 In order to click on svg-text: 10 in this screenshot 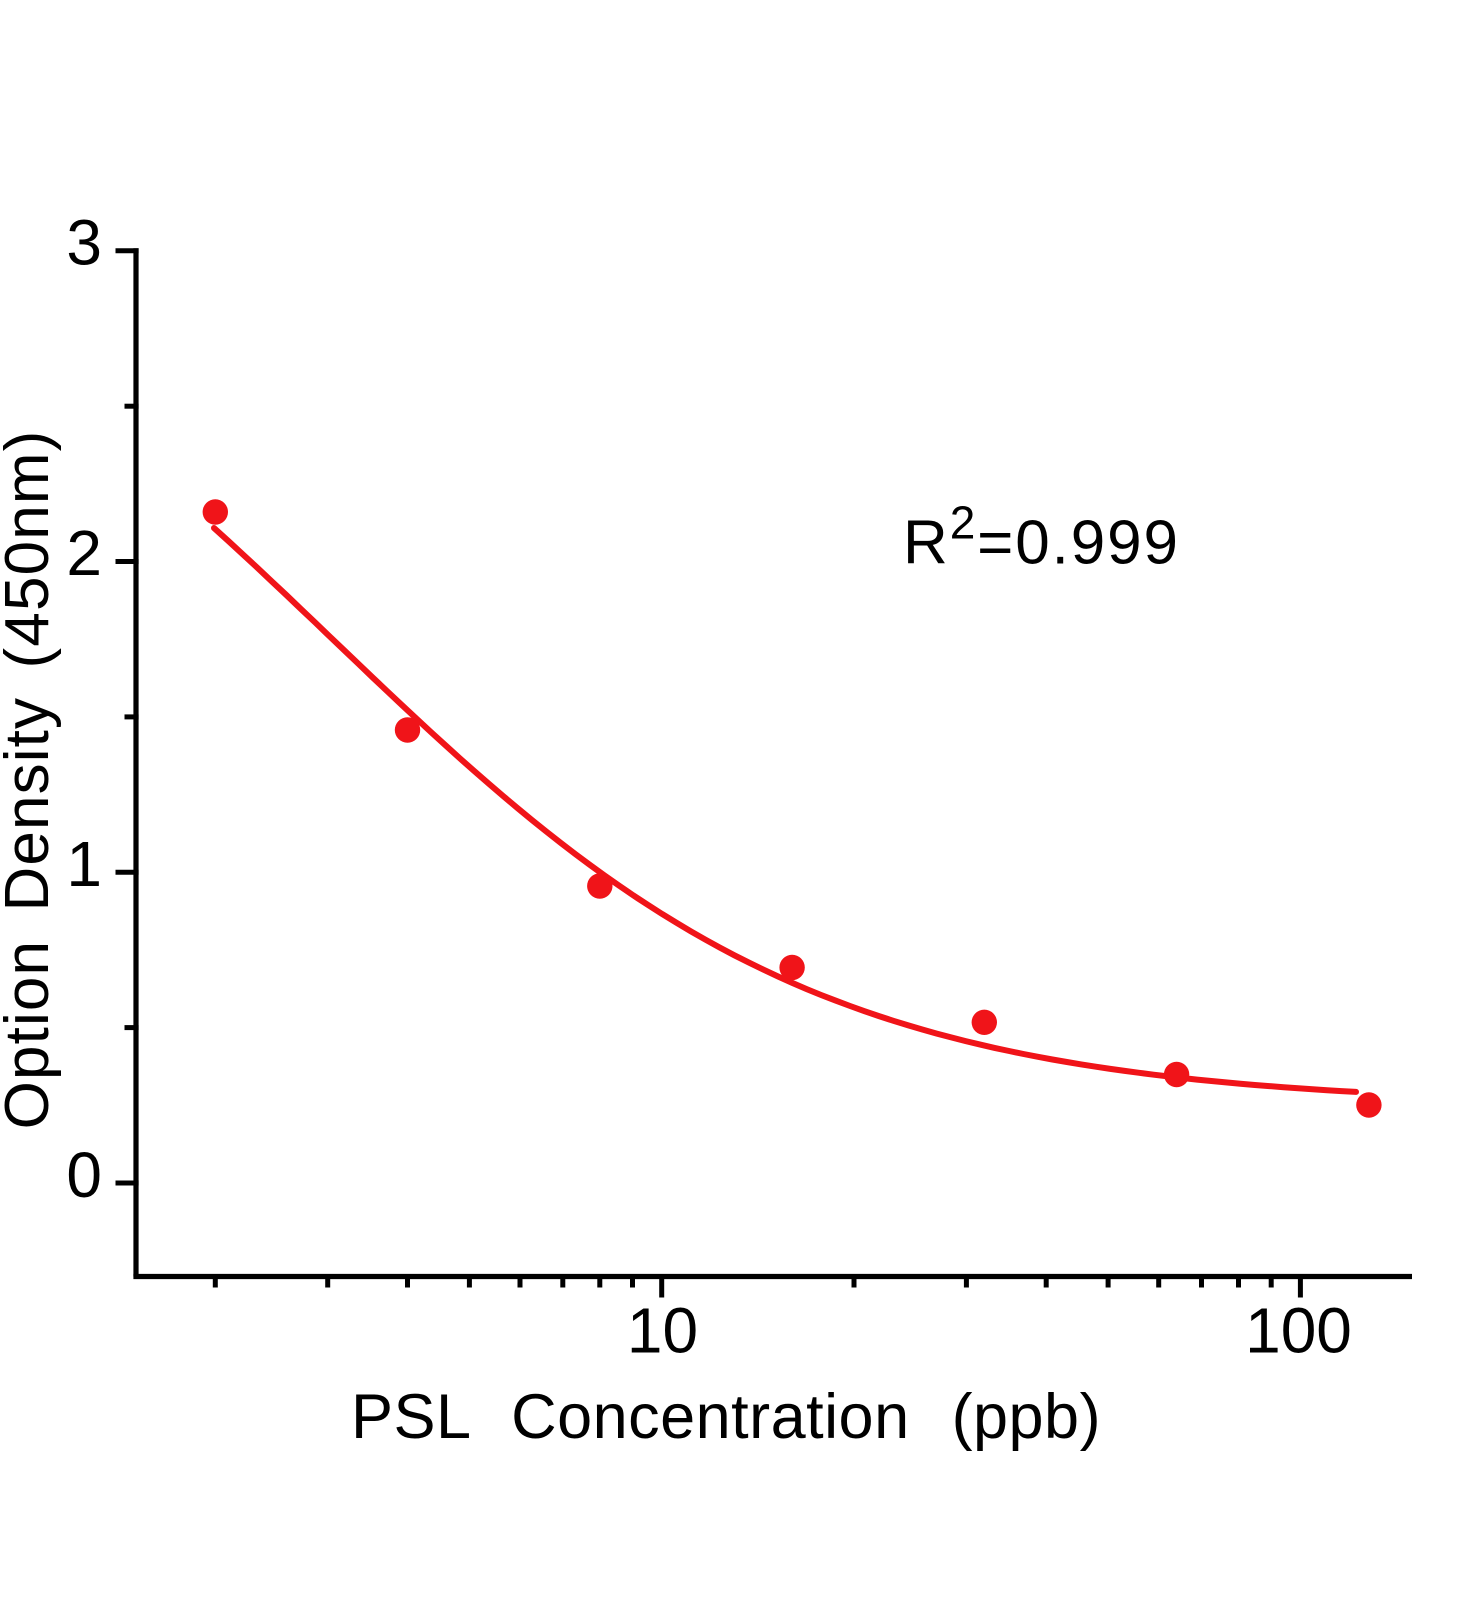, I will do `click(662, 1330)`.